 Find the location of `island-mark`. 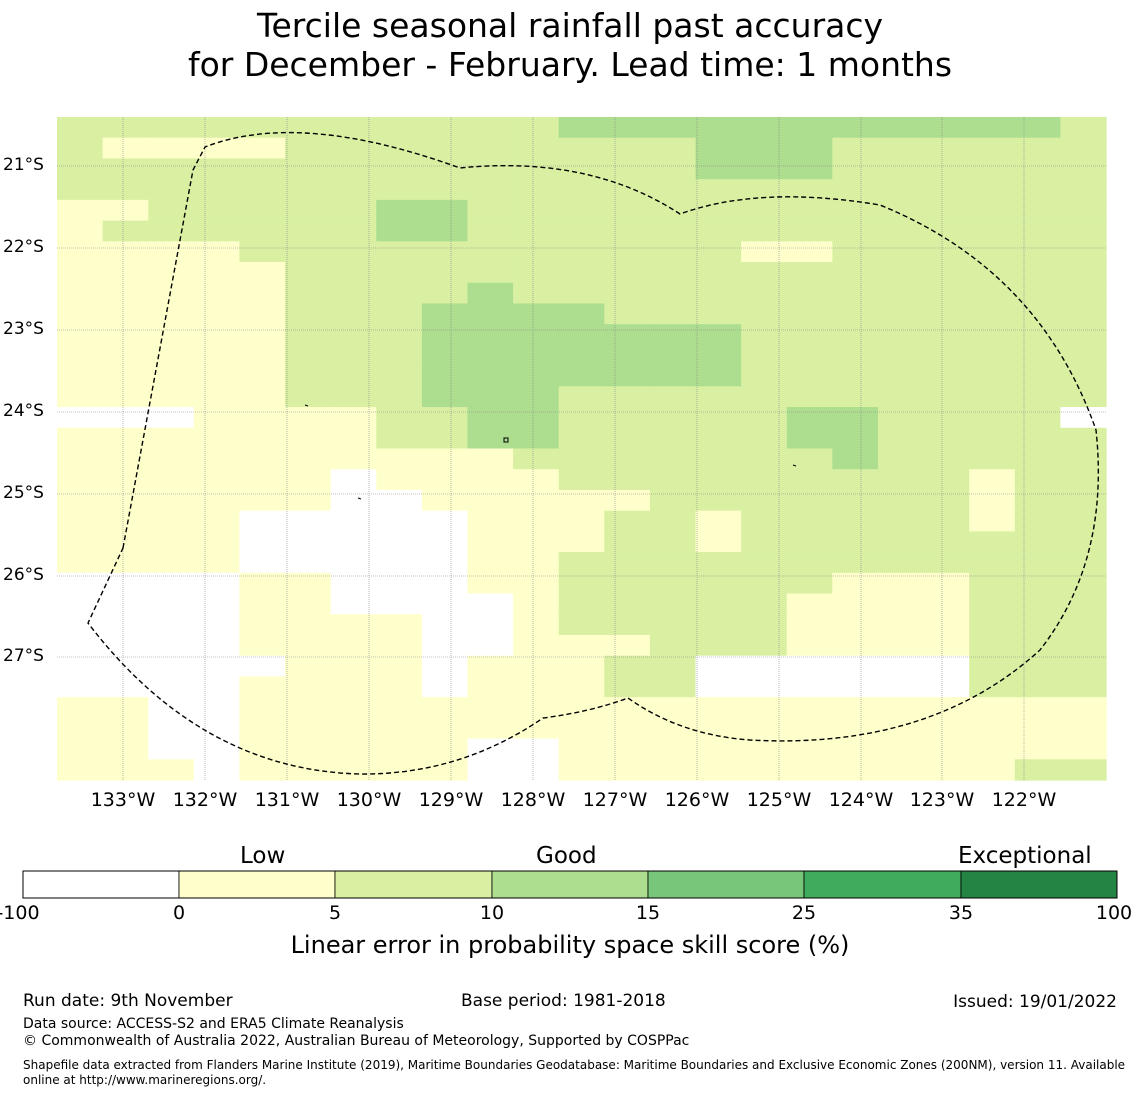

island-mark is located at coordinates (794, 465).